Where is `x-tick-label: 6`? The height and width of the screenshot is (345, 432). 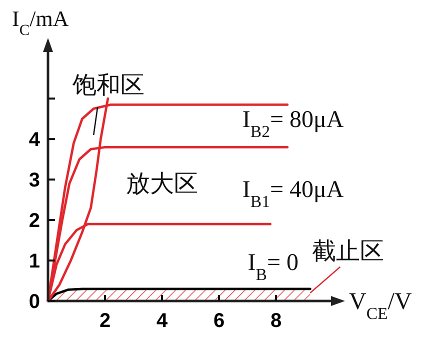 x-tick-label: 6 is located at coordinates (219, 321).